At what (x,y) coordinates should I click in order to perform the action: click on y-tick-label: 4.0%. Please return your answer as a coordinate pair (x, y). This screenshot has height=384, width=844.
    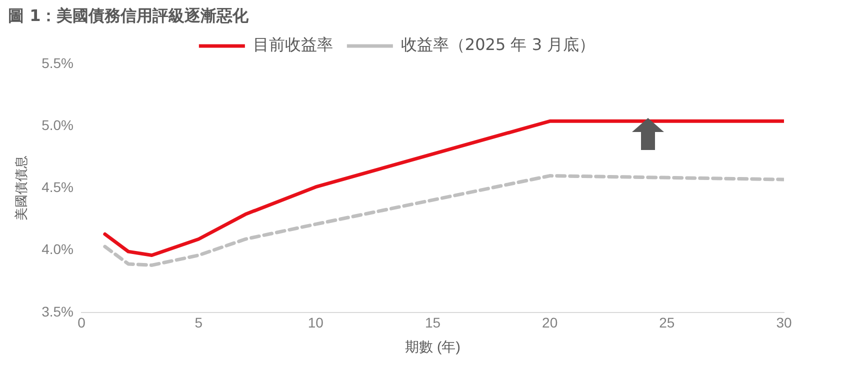
    Looking at the image, I should click on (58, 249).